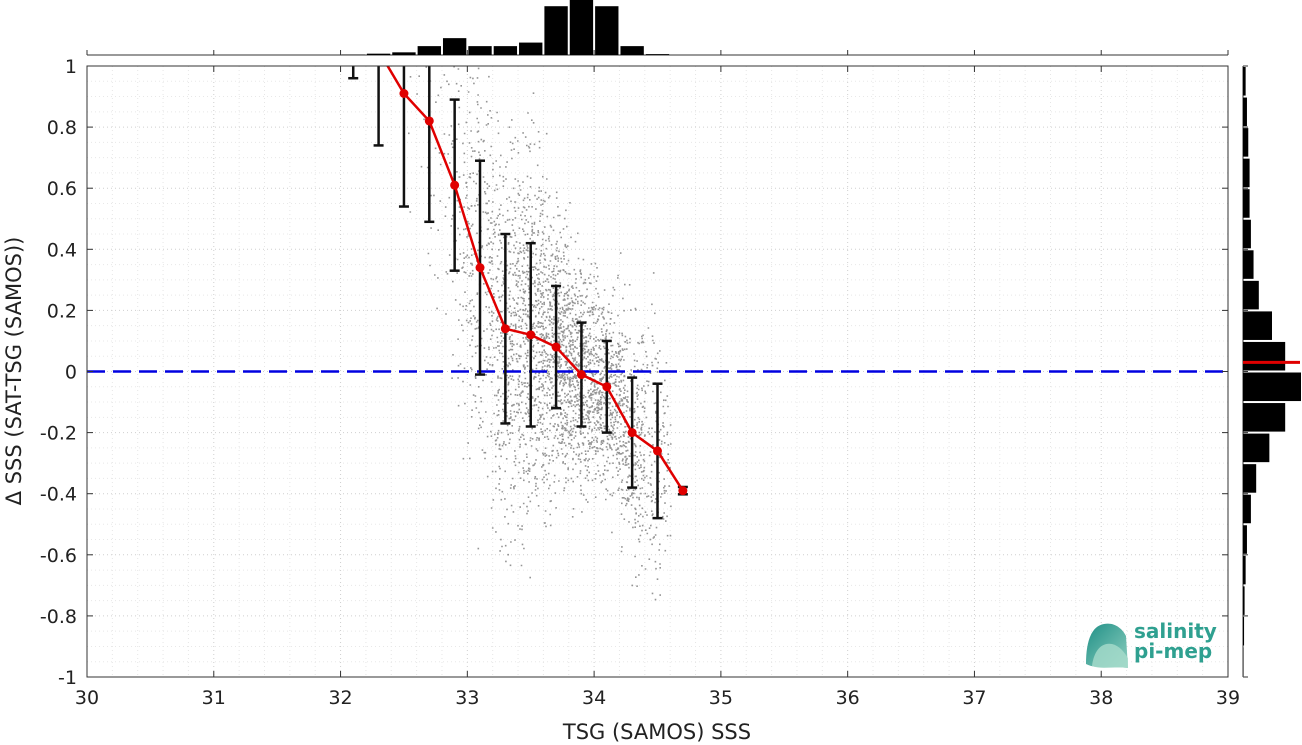 This screenshot has width=1302, height=745. What do you see at coordinates (974, 698) in the screenshot?
I see `x-tick-label: 37` at bounding box center [974, 698].